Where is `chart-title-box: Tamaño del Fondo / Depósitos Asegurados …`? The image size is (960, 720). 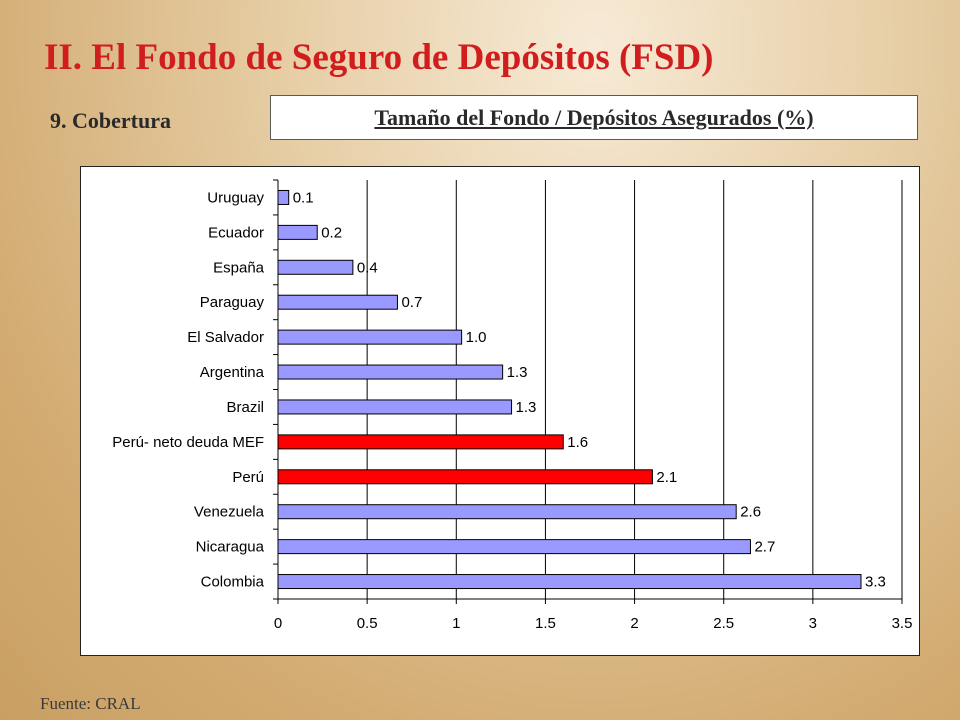 chart-title-box: Tamaño del Fondo / Depósitos Asegurados … is located at coordinates (594, 117).